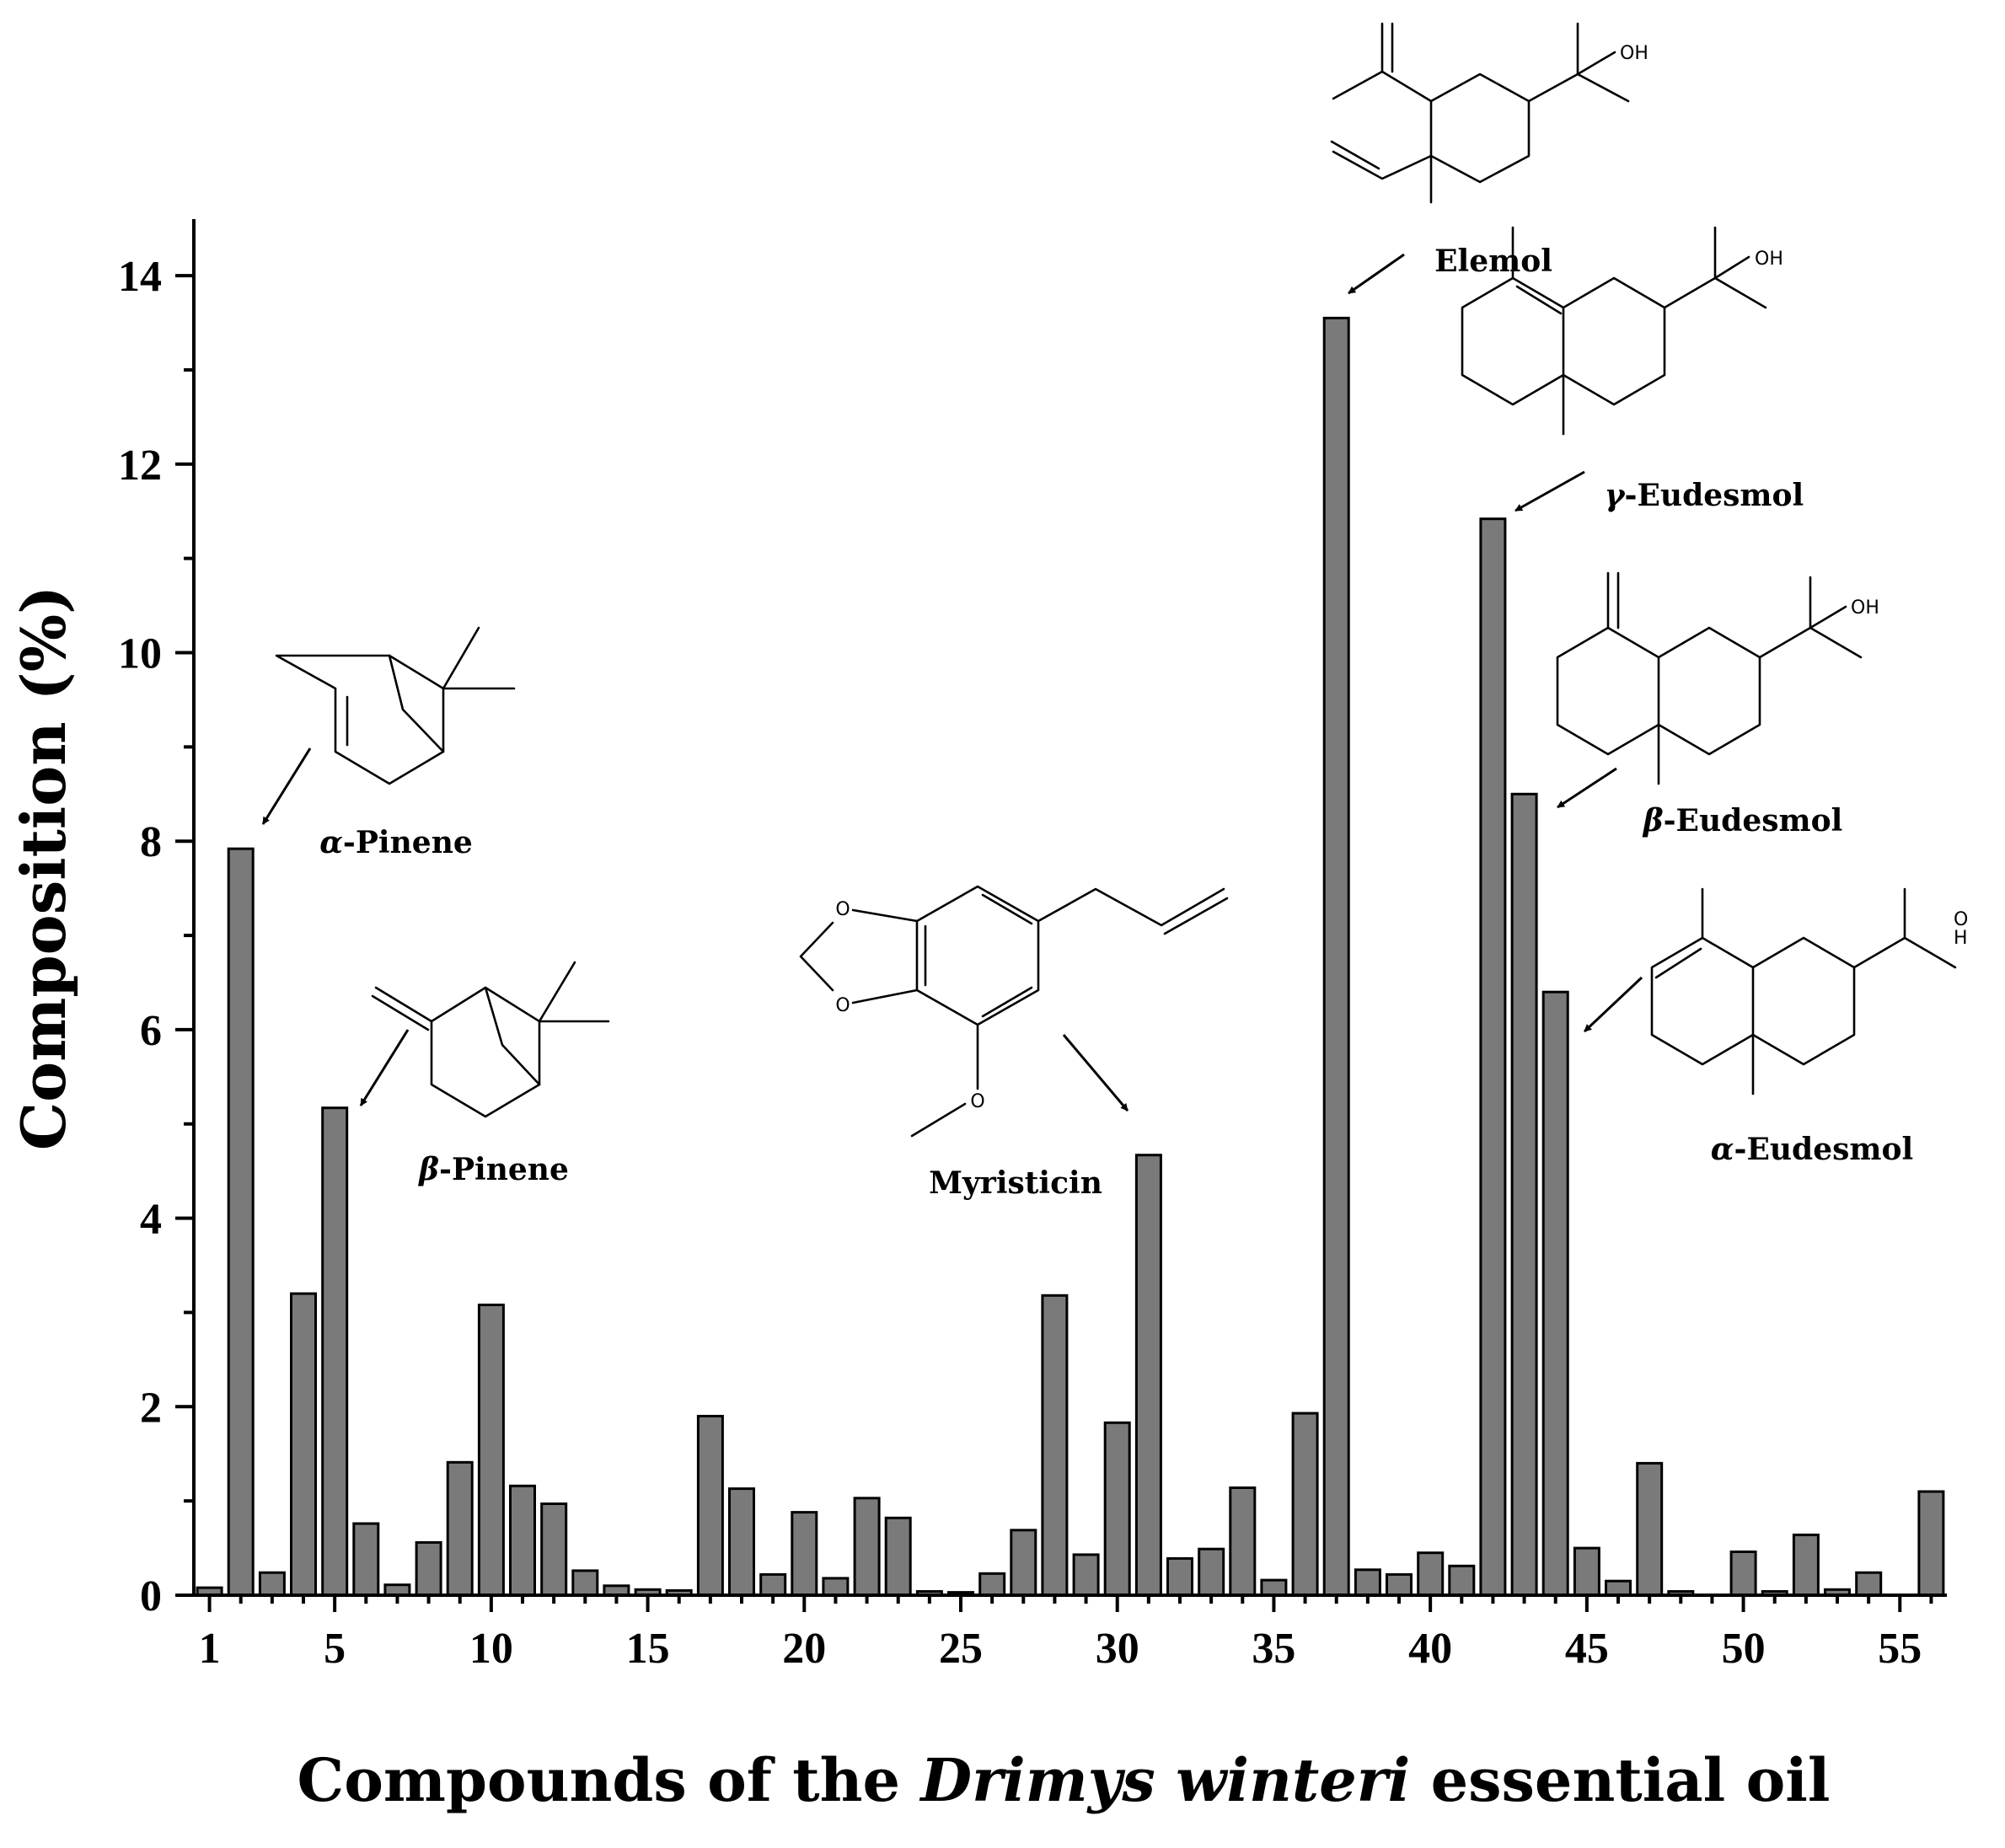  I want to click on x-tick-label-25: 25, so click(961, 1649).